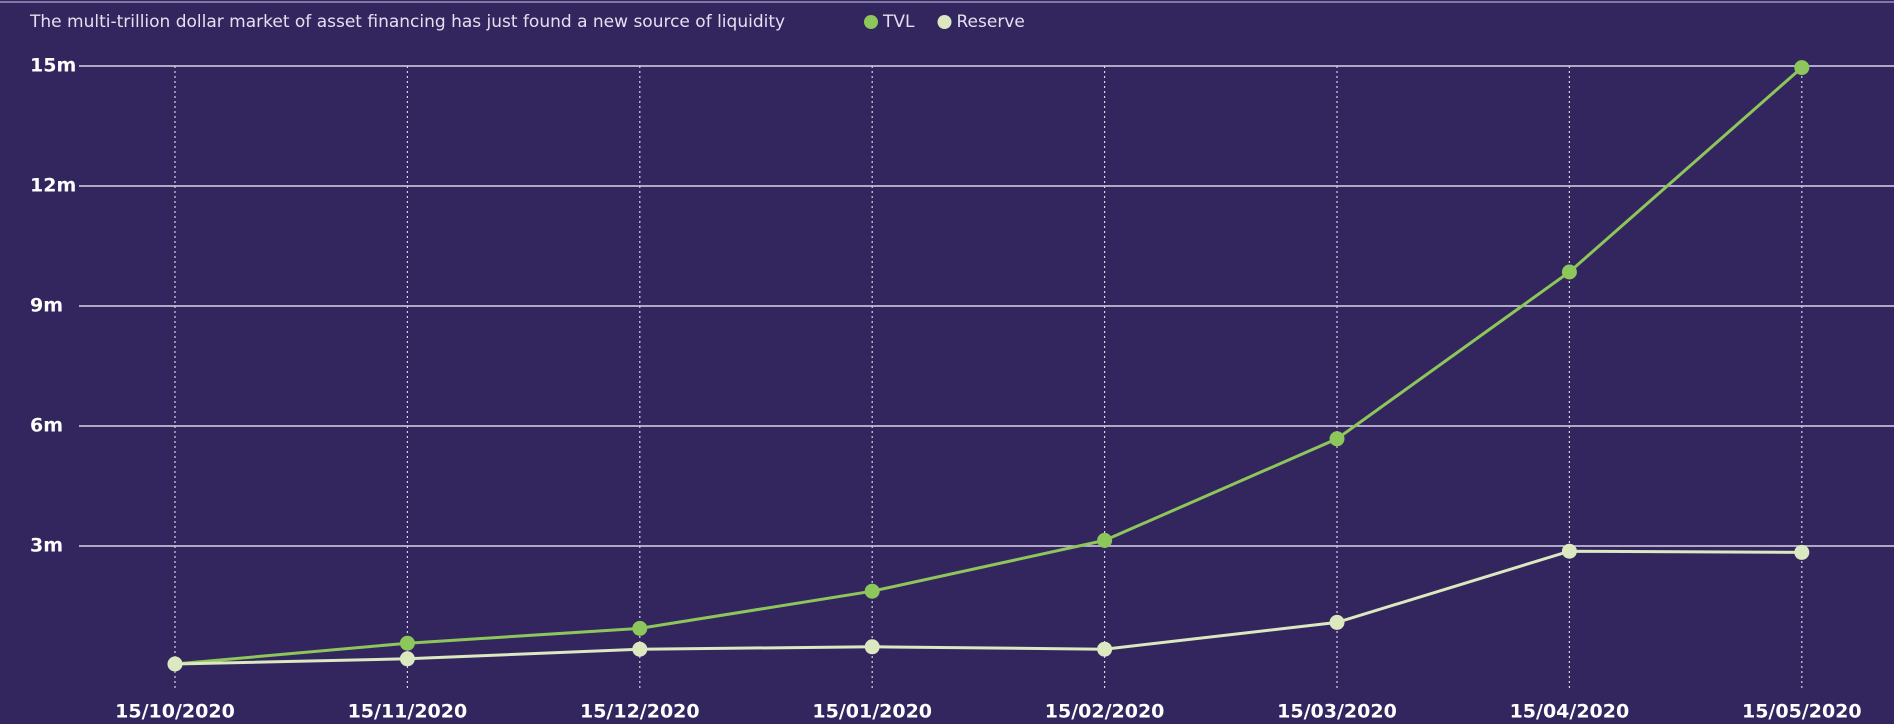 This screenshot has width=1894, height=724. I want to click on y-tick-label: 12m, so click(53, 186).